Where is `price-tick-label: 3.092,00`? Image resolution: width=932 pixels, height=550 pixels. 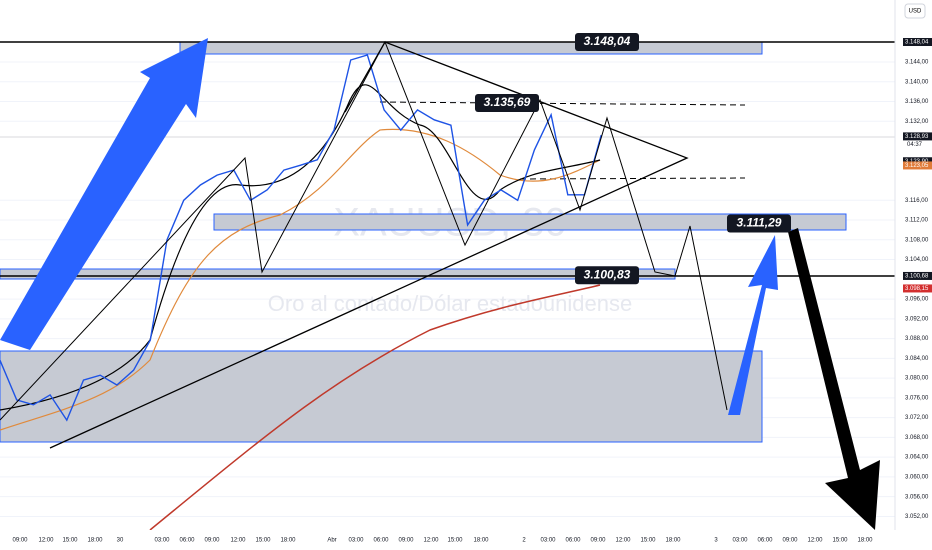
price-tick-label: 3.092,00 is located at coordinates (917, 319).